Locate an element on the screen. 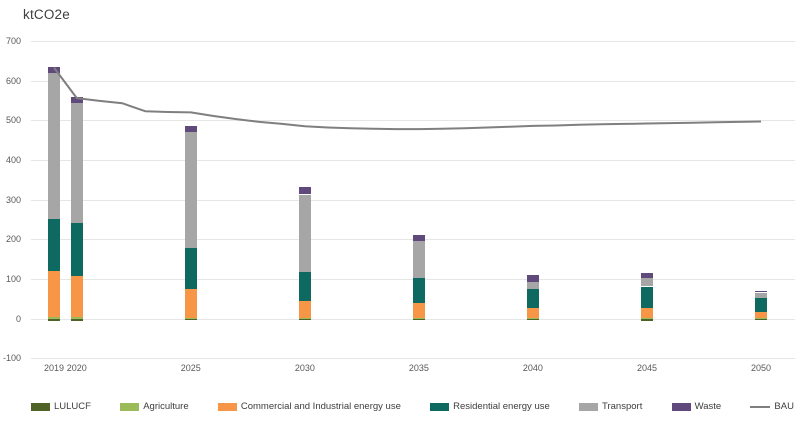 This screenshot has height=437, width=800. bar-2025-residential-energy-use is located at coordinates (190, 268).